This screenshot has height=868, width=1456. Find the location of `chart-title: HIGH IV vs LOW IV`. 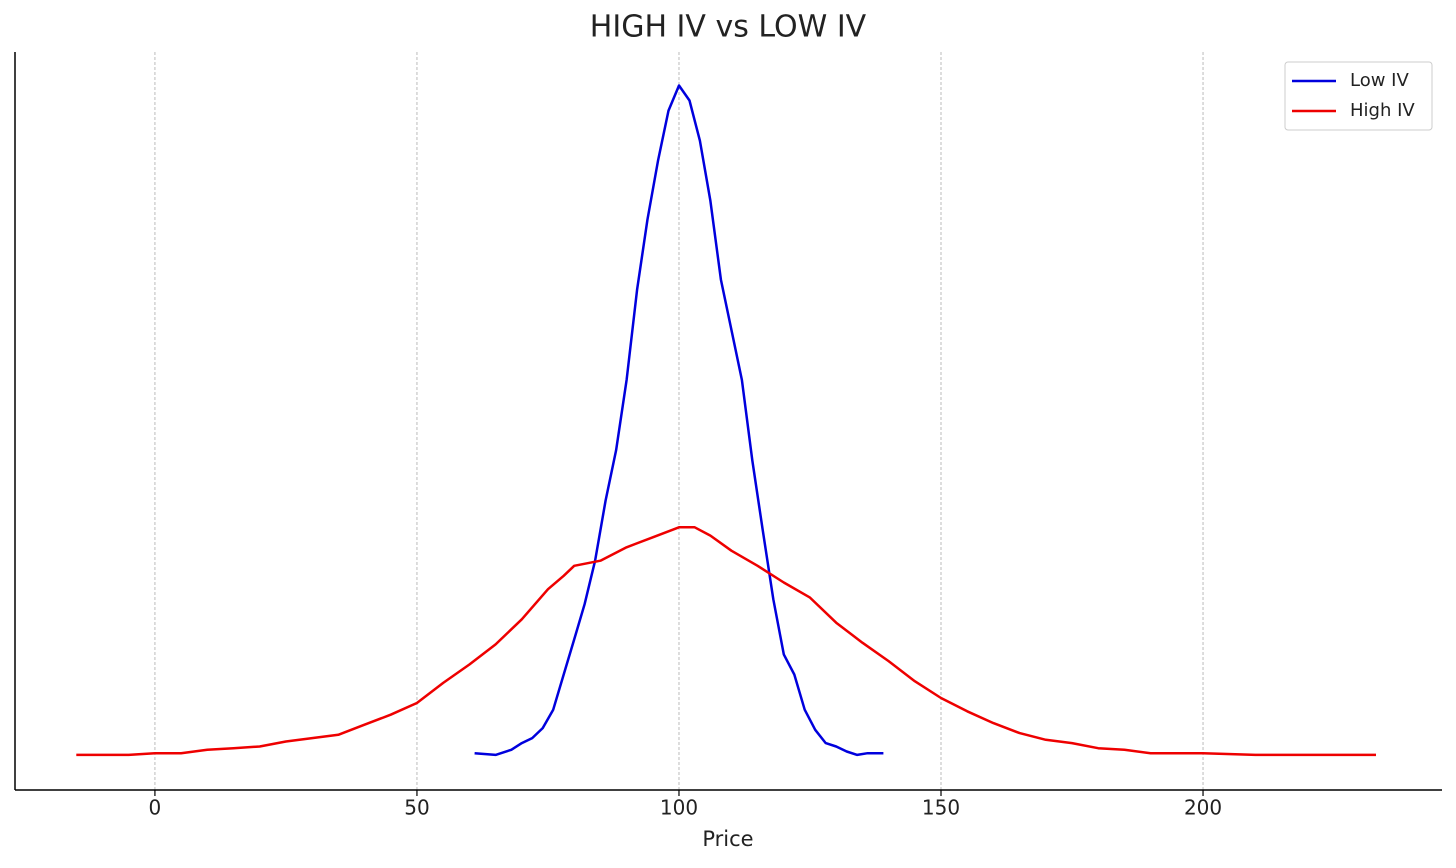

chart-title: HIGH IV vs LOW IV is located at coordinates (728, 27).